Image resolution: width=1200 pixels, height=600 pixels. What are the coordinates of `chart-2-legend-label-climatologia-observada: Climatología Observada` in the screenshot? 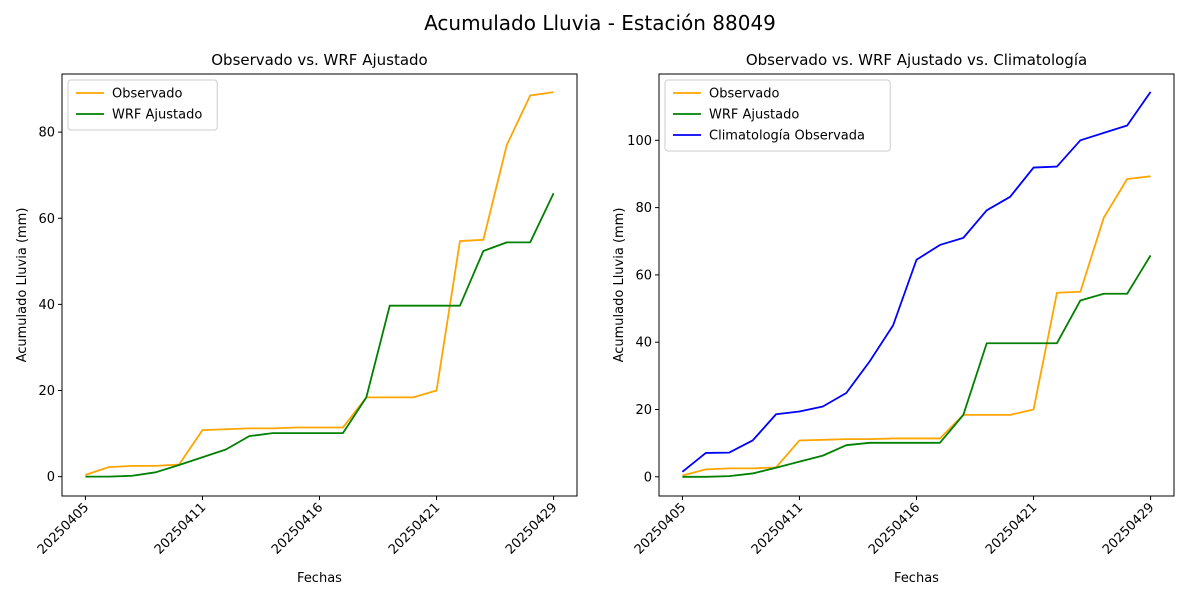 It's located at (787, 136).